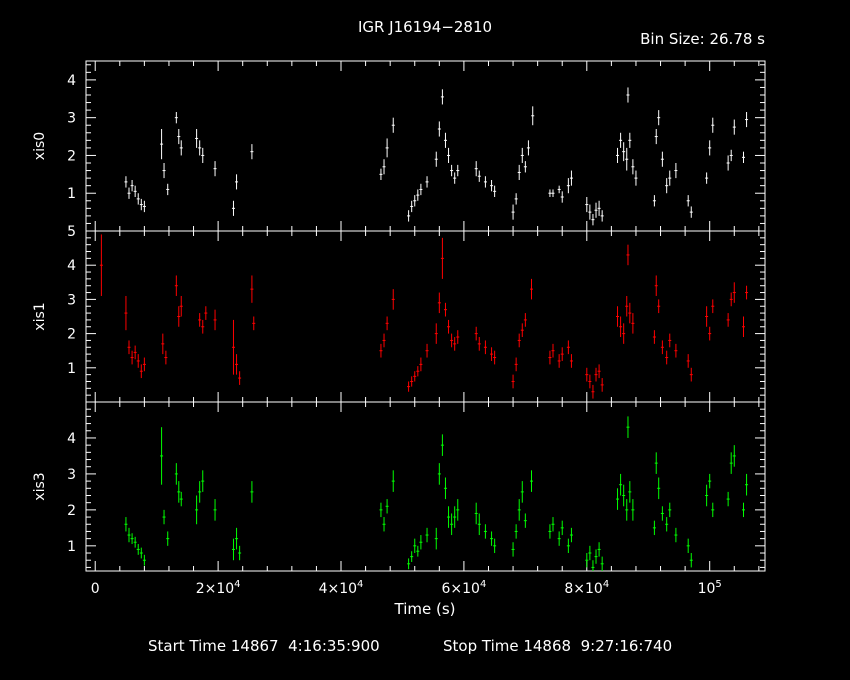  I want to click on start-time-label: Start Time 14867 4:16:35:900, so click(264, 646).